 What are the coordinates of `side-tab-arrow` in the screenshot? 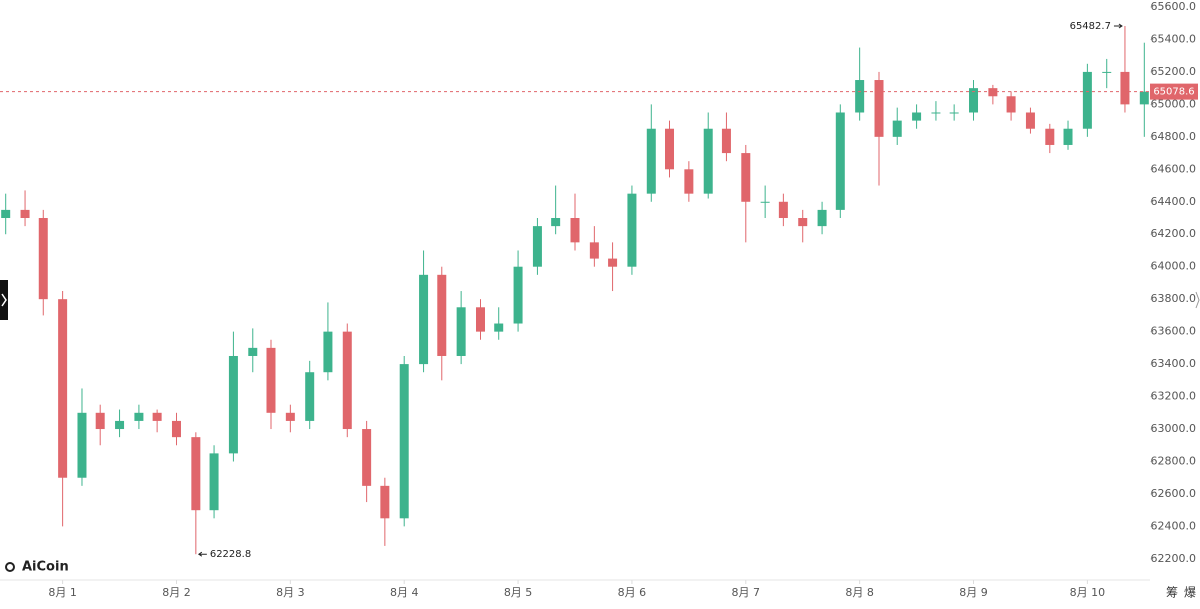 It's located at (4, 300).